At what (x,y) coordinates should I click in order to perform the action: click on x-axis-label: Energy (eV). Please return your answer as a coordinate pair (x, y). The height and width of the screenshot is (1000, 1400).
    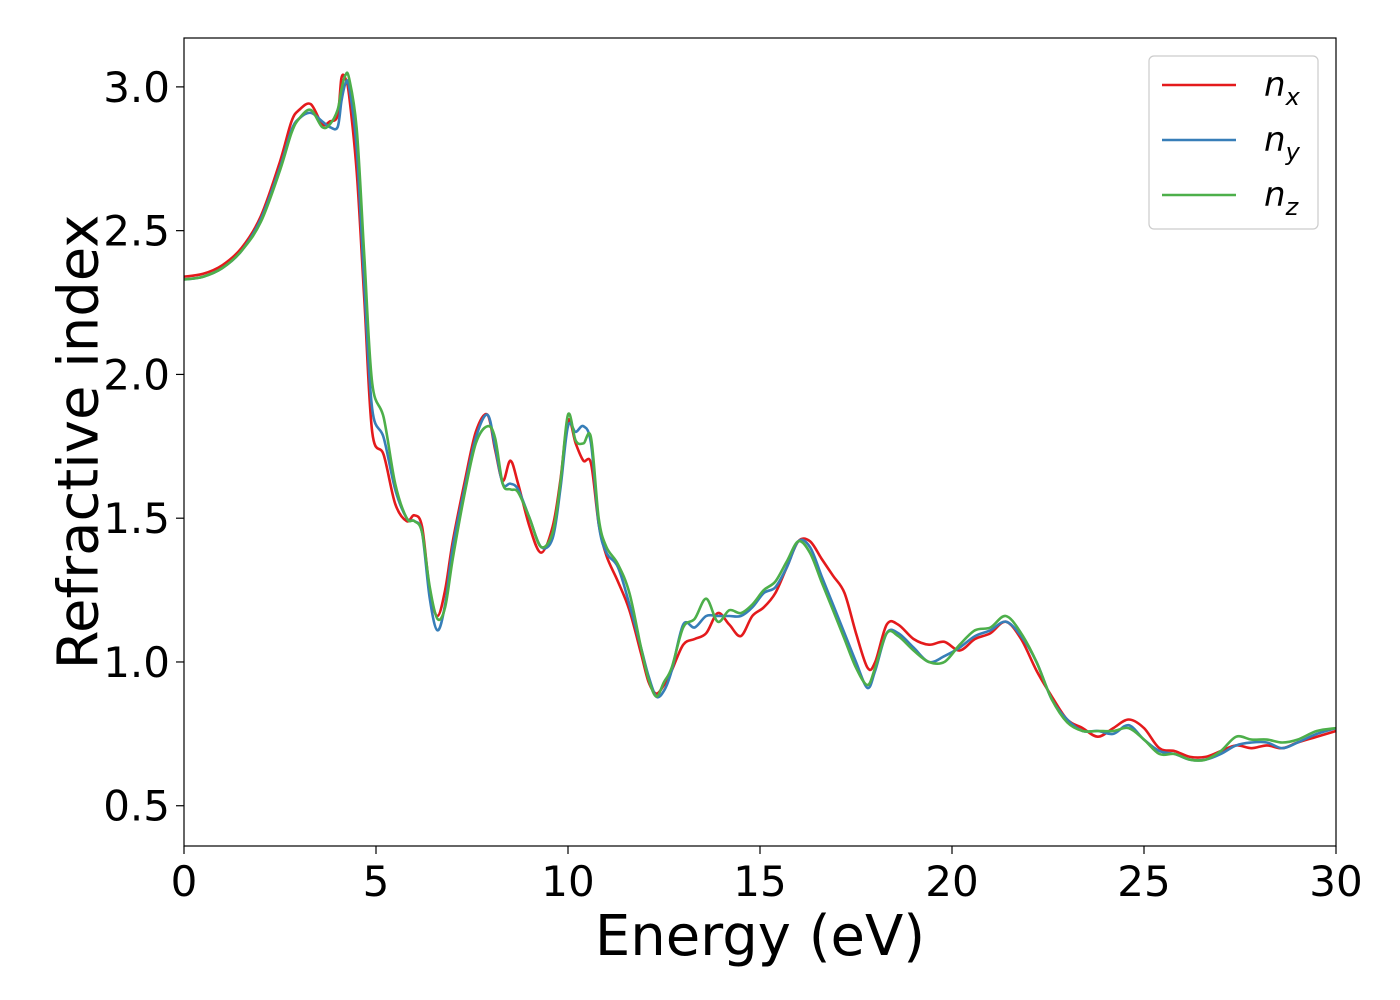
    Looking at the image, I should click on (760, 936).